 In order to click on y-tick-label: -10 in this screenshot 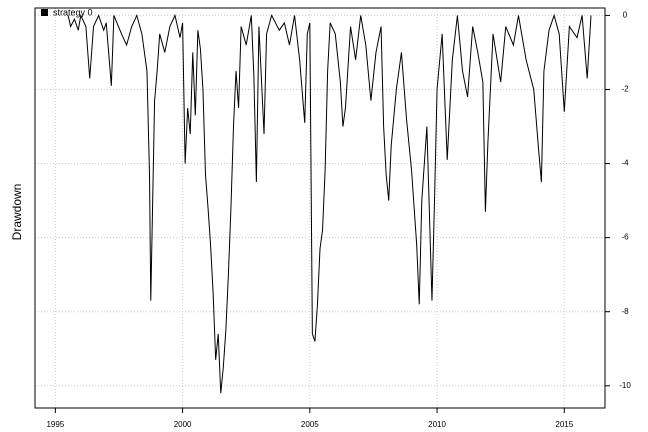, I will do `click(625, 385)`.